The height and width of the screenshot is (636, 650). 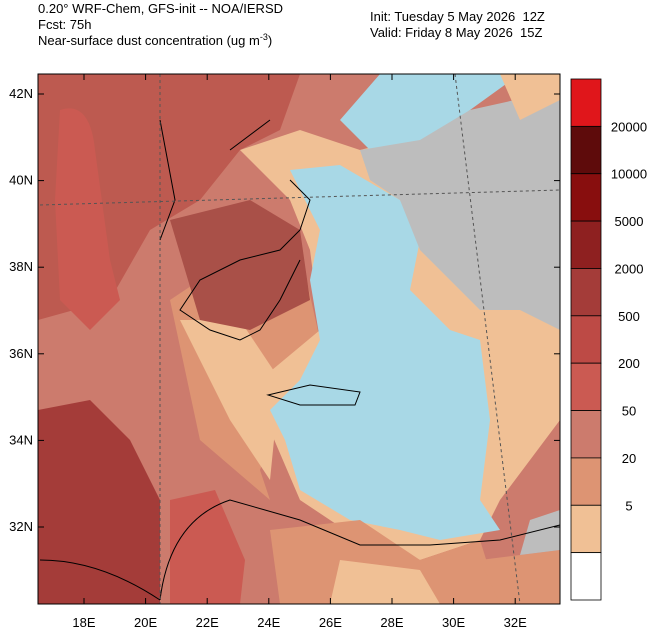 What do you see at coordinates (21, 526) in the screenshot?
I see `lat-label: 32N` at bounding box center [21, 526].